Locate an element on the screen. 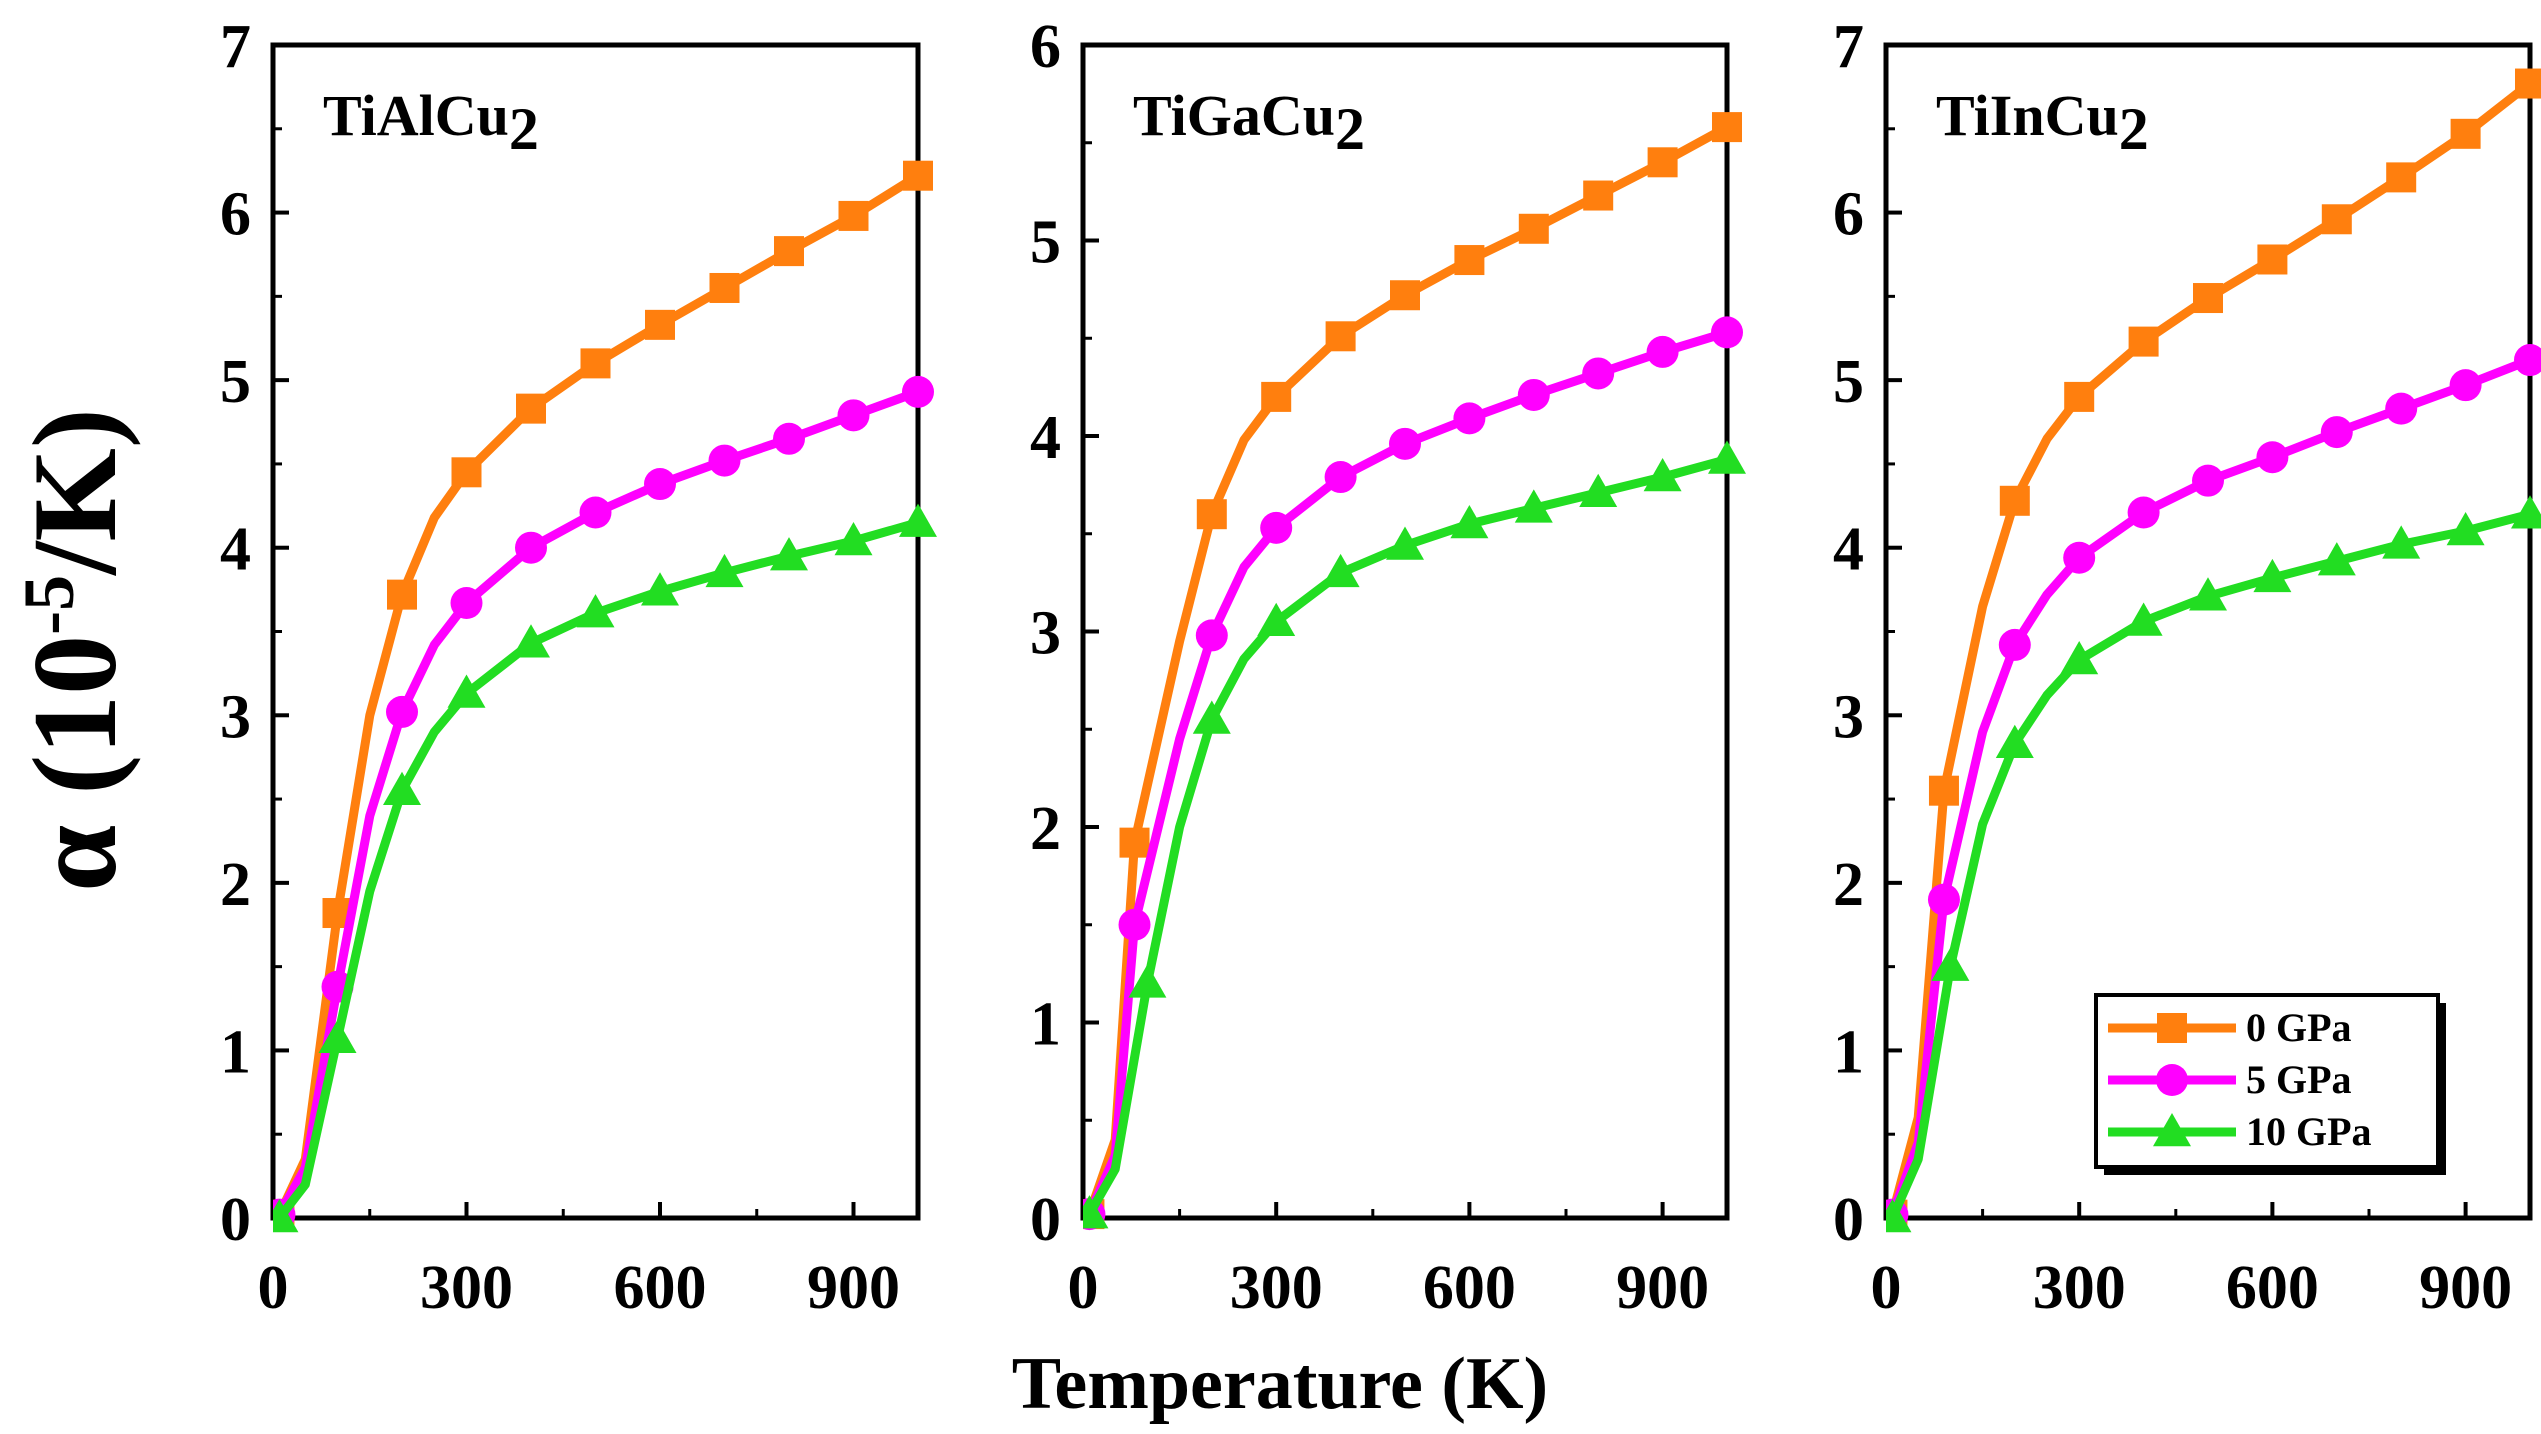 The height and width of the screenshot is (1434, 2541). legend-item: 0 GPa is located at coordinates (2230, 1027).